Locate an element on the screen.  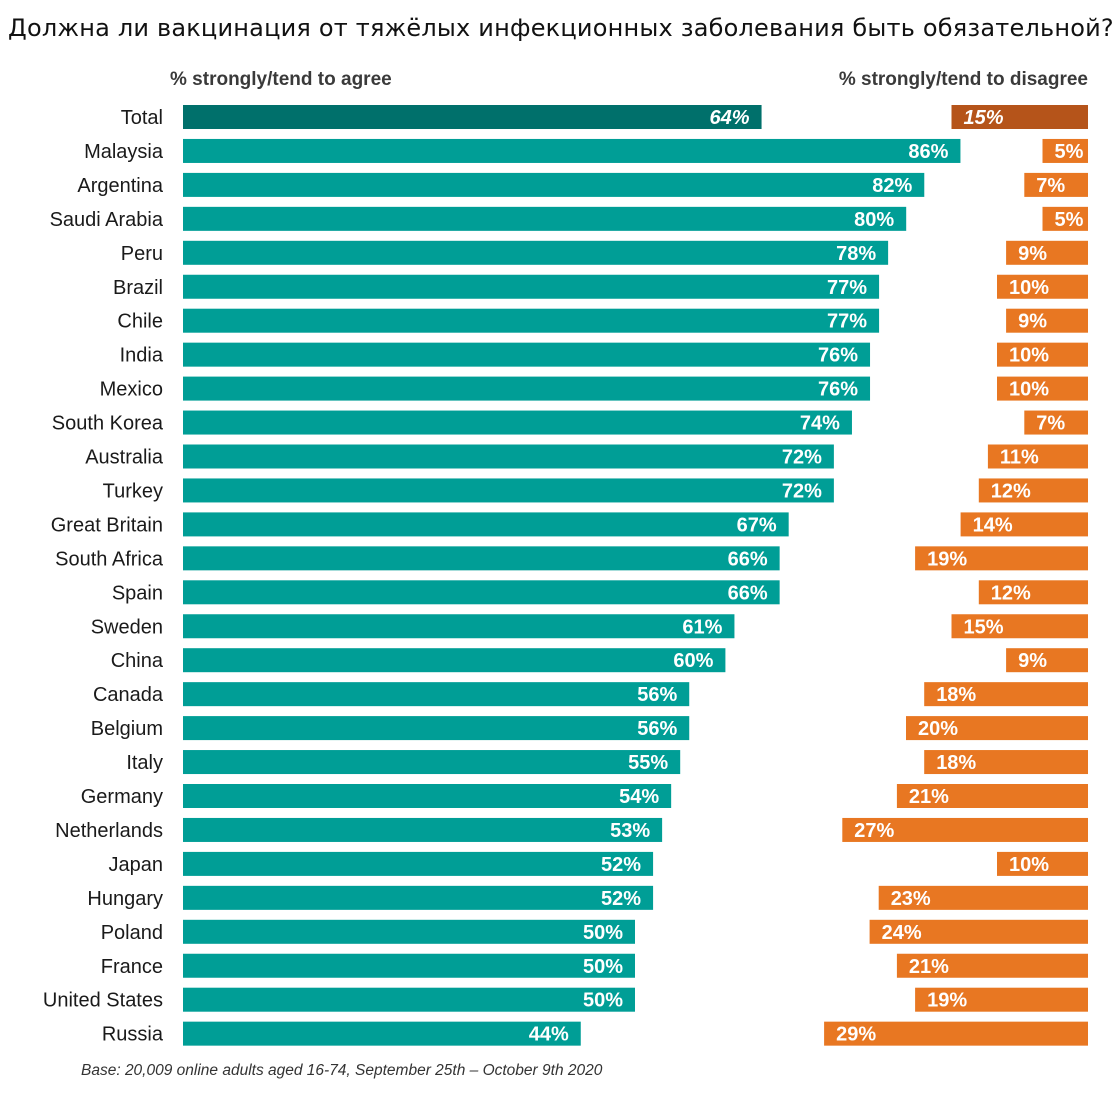
category-label: Japan is located at coordinates (136, 865).